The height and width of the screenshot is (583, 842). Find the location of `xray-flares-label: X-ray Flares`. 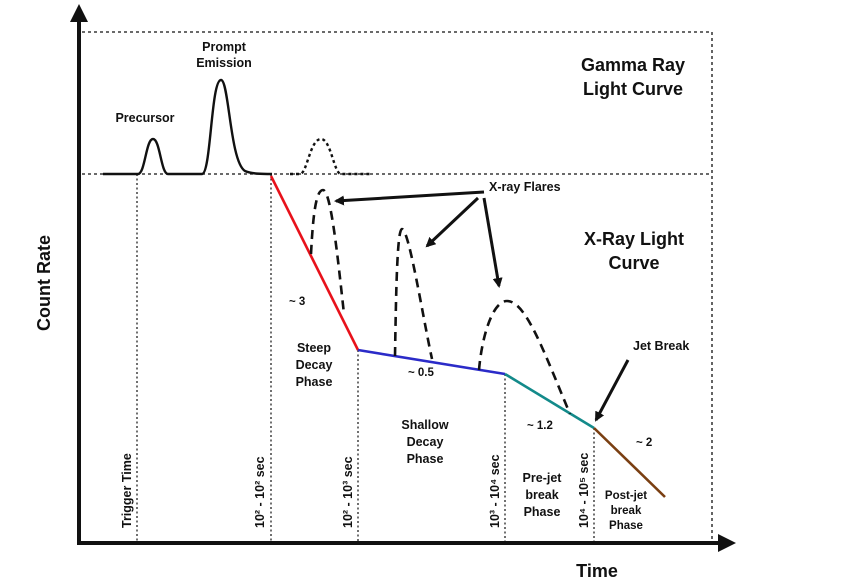

xray-flares-label: X-ray Flares is located at coordinates (525, 187).